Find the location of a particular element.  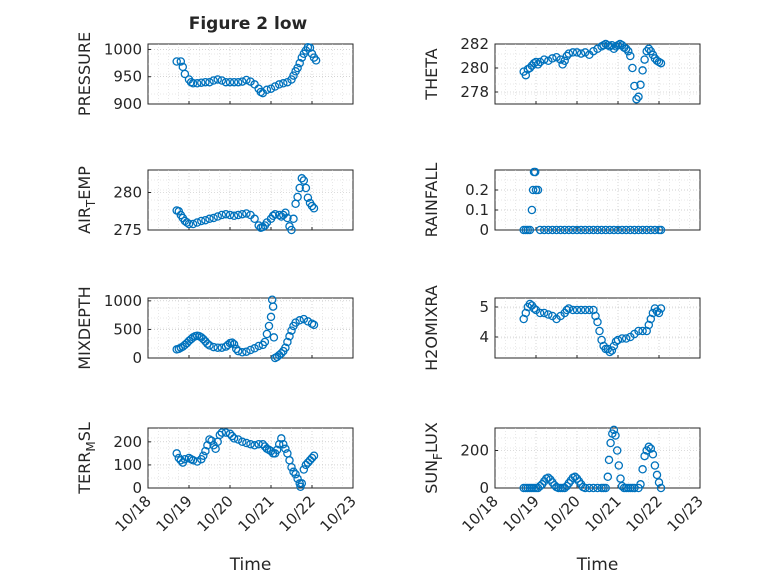

y-axis-label-main: AIR is located at coordinates (84, 220).